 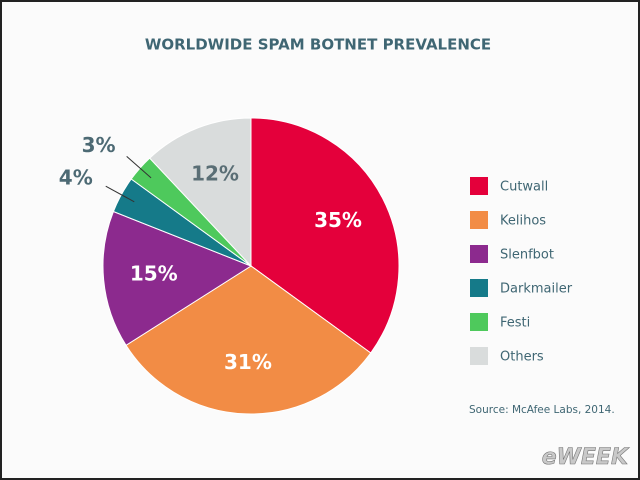 I want to click on chart-title: WORLDWIDE SPAM BOTNET PREVALENCE, so click(x=318, y=45).